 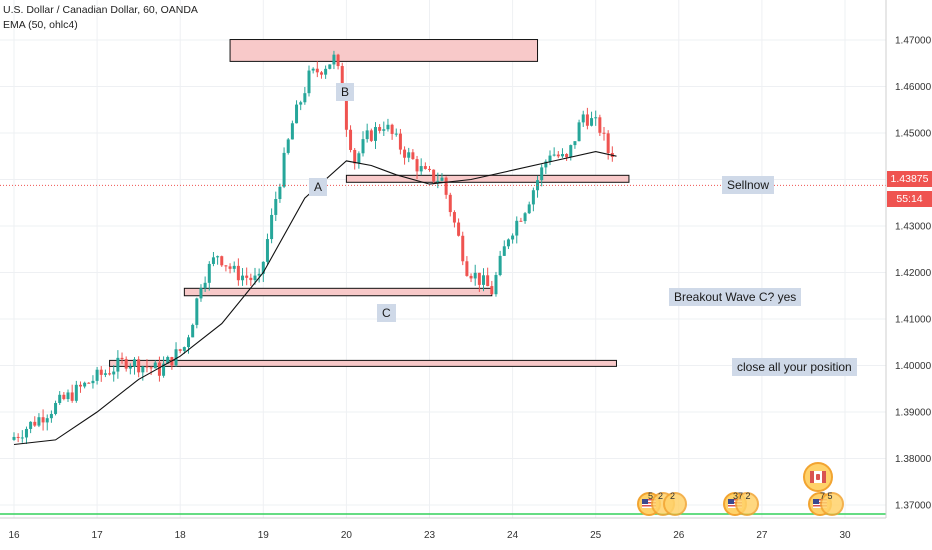 What do you see at coordinates (909, 179) in the screenshot?
I see `current-price-badge: 1.43875` at bounding box center [909, 179].